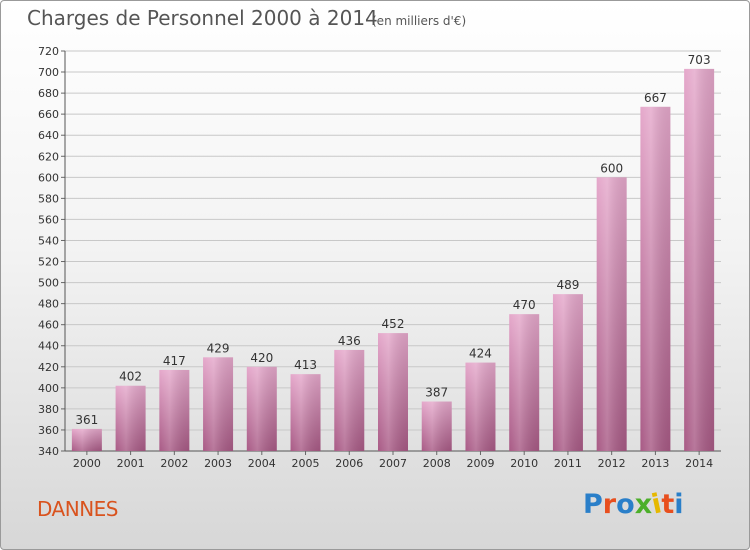  Describe the element at coordinates (480, 354) in the screenshot. I see `bar-value-label: 424` at that location.